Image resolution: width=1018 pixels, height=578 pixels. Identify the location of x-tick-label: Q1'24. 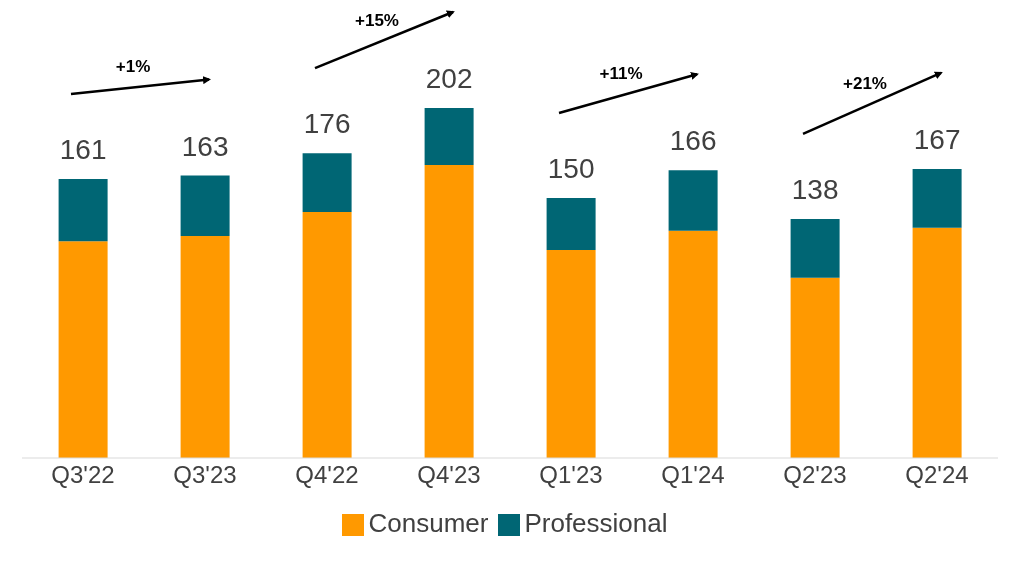
(693, 475).